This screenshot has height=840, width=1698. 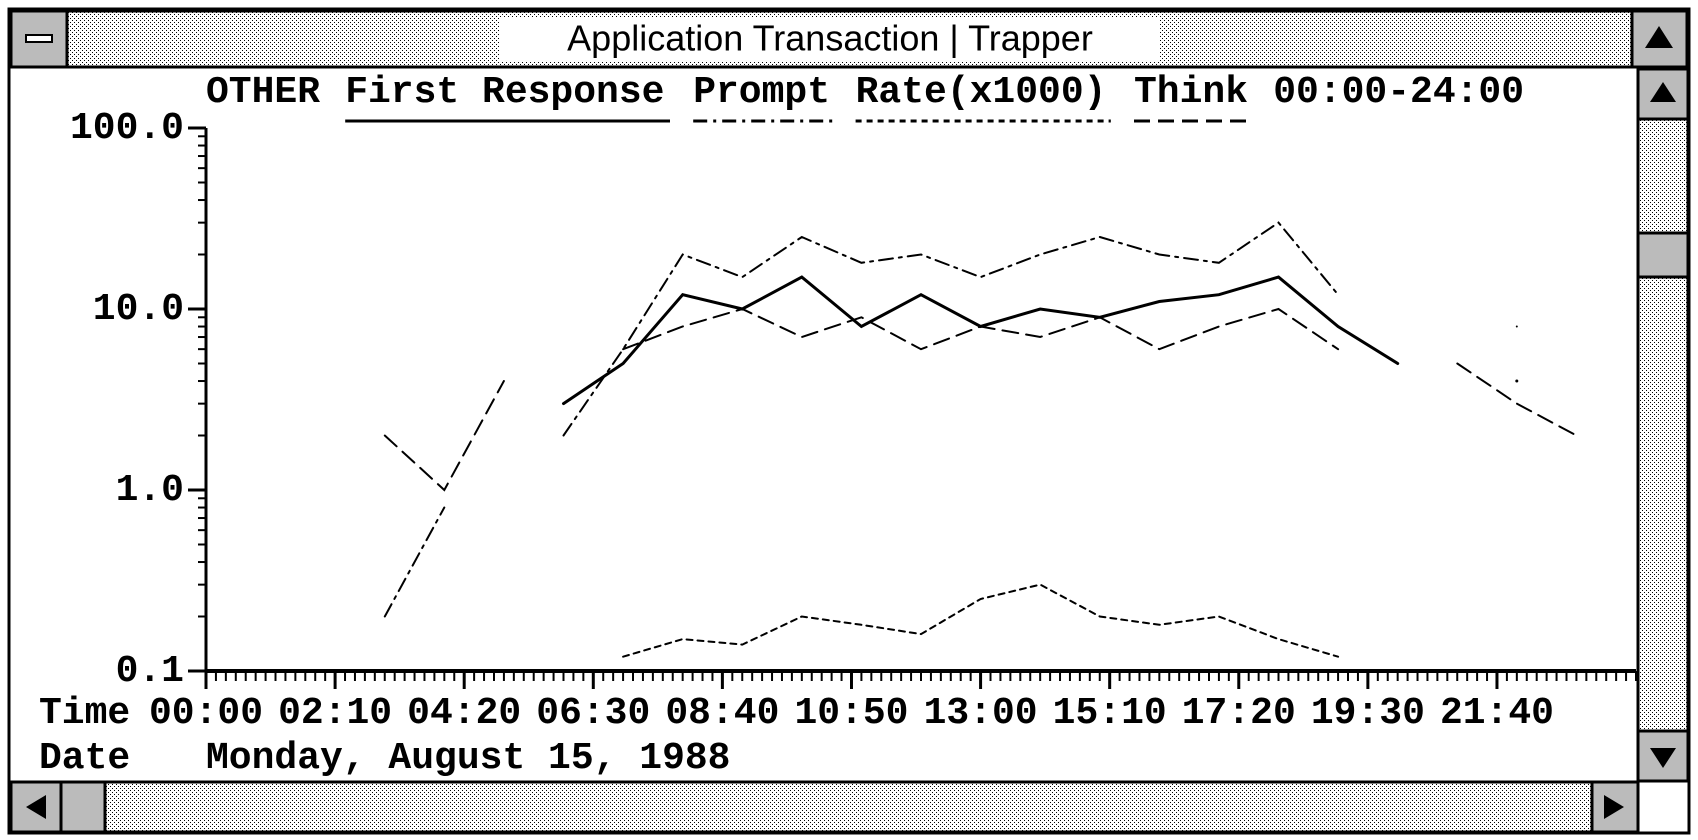 I want to click on legend-label: Prompt, so click(x=761, y=92).